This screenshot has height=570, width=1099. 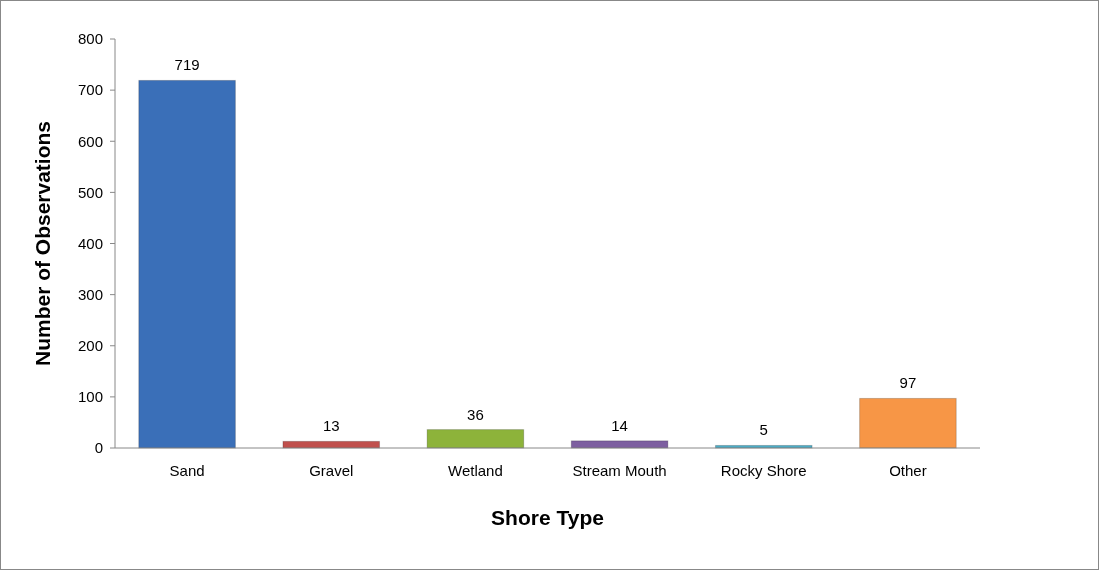 What do you see at coordinates (187, 65) in the screenshot?
I see `data-label: 719` at bounding box center [187, 65].